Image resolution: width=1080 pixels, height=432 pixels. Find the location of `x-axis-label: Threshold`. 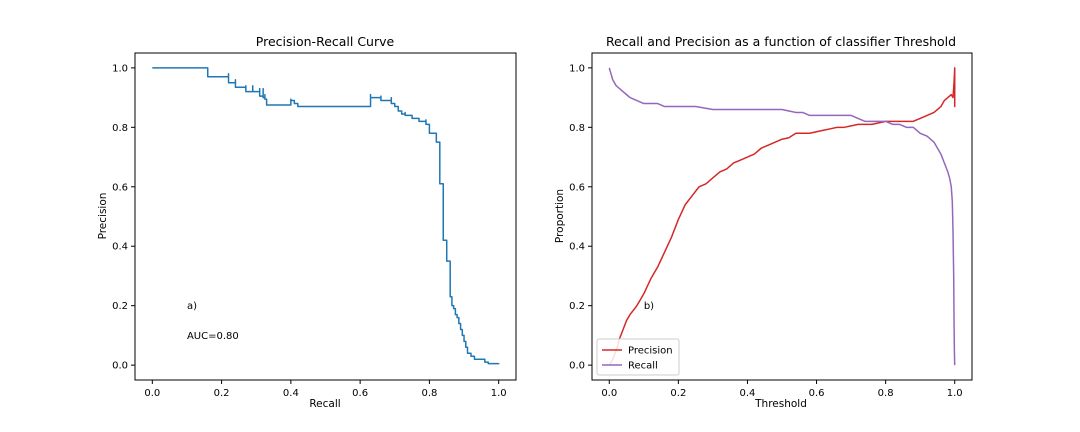

x-axis-label: Threshold is located at coordinates (780, 404).